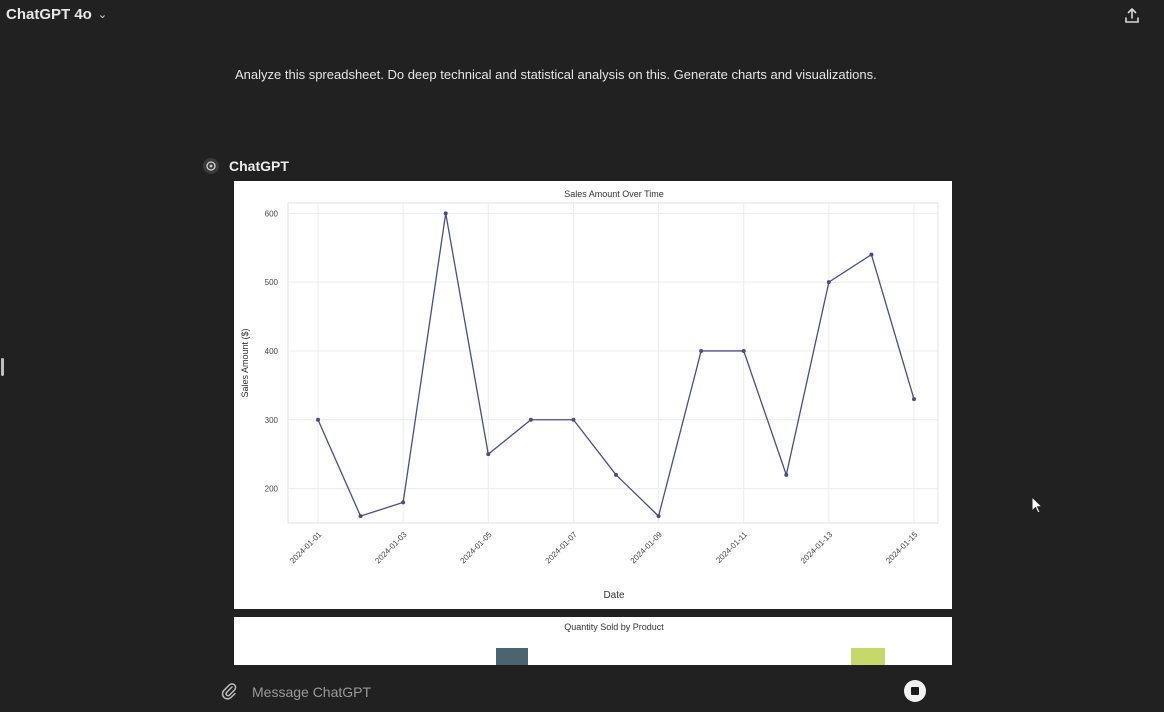  Describe the element at coordinates (552, 692) in the screenshot. I see `message-input` at that location.